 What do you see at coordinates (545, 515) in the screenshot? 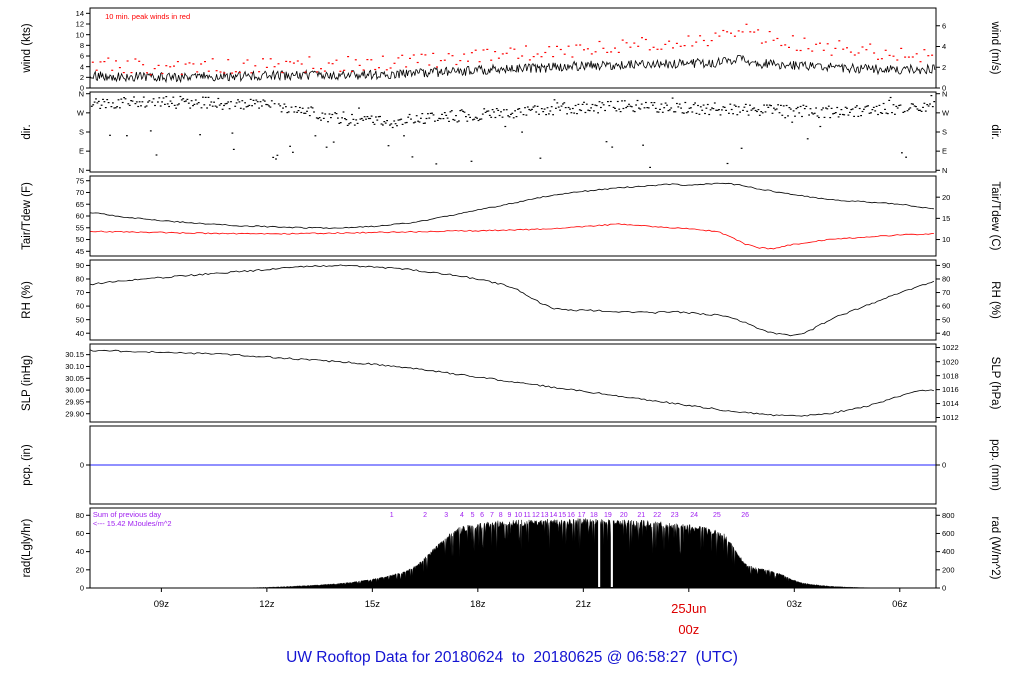
I see `svg-text: 13` at bounding box center [545, 515].